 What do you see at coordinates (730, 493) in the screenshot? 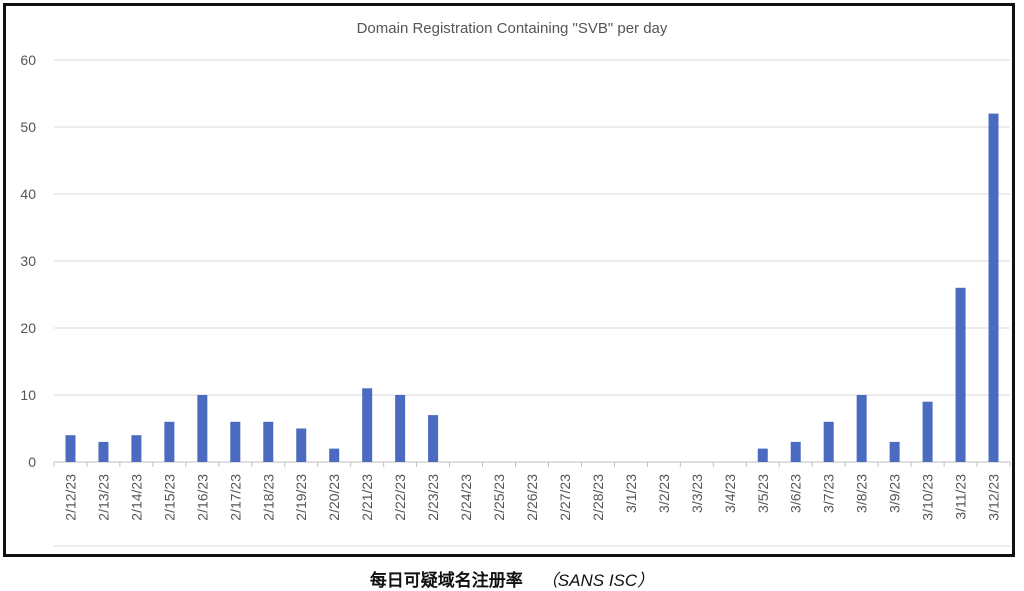
I see `x-tick-label: 3/4/23` at bounding box center [730, 493].